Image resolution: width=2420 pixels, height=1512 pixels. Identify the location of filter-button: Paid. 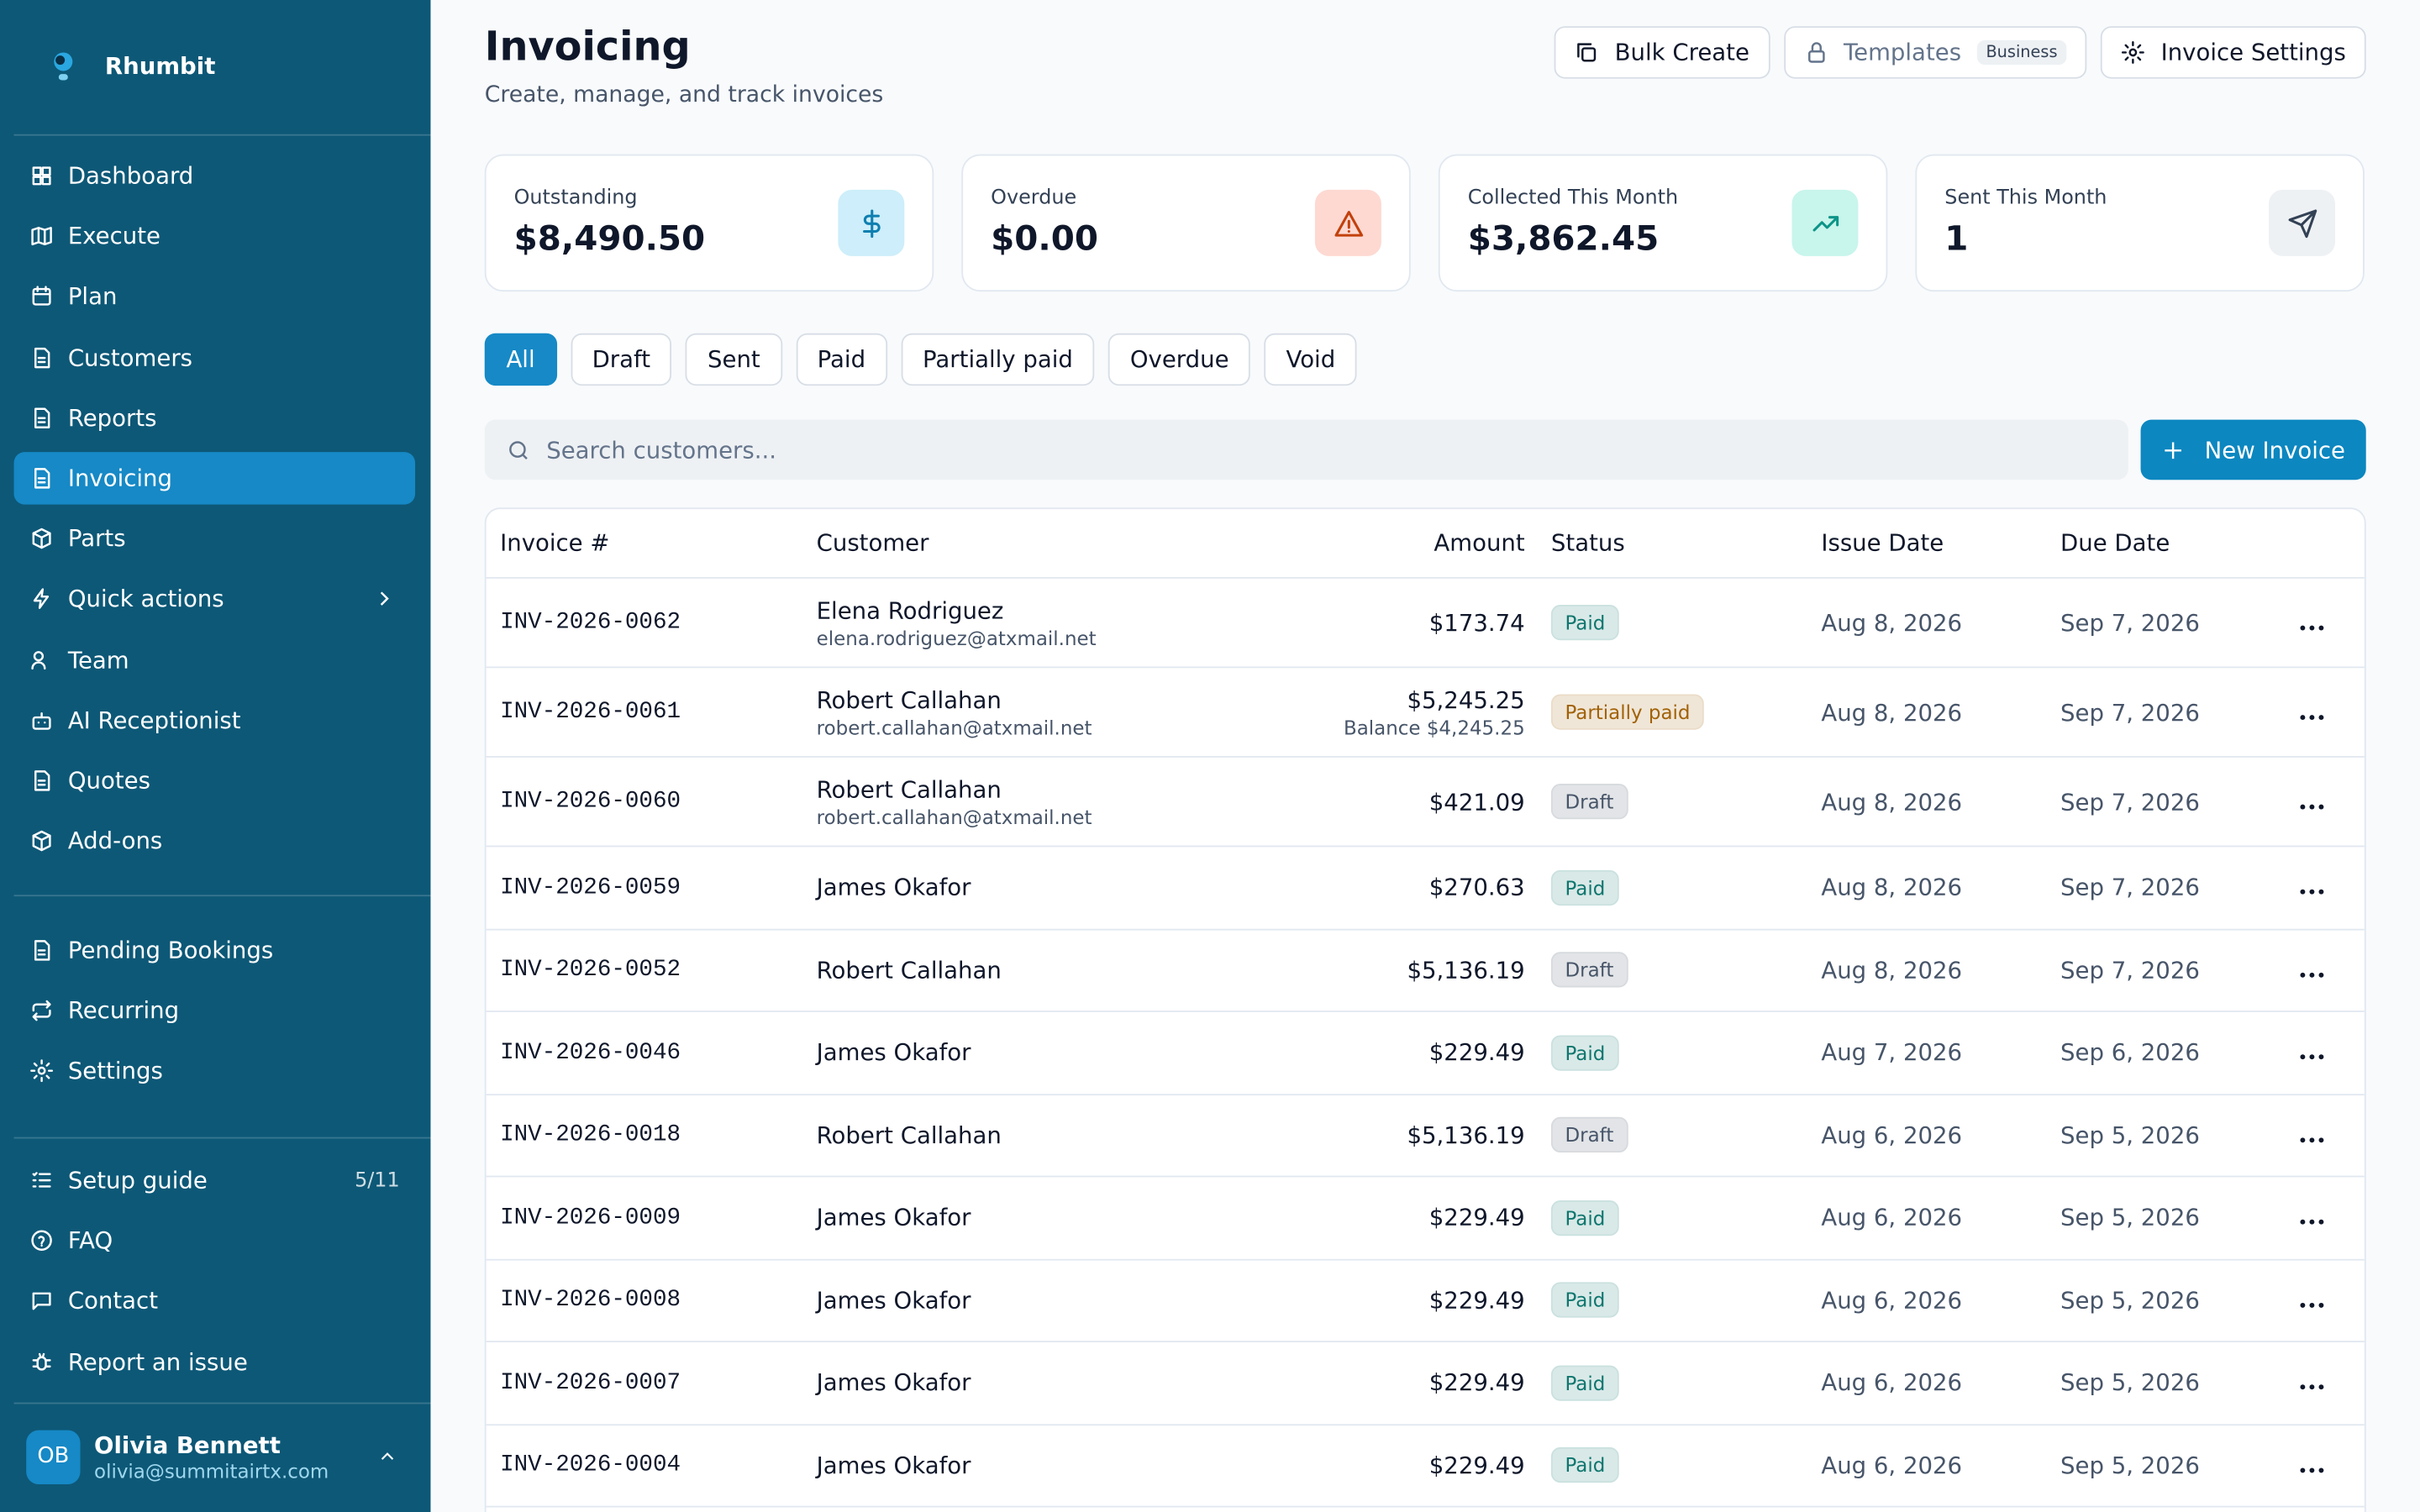
(841, 359).